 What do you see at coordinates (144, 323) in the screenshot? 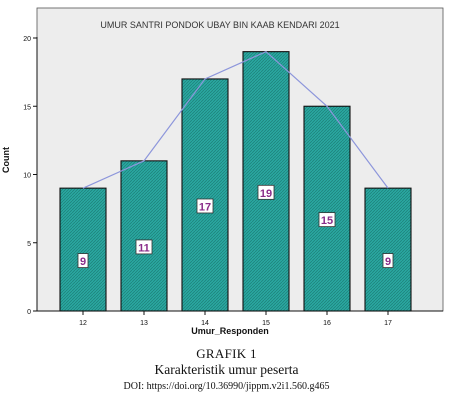
I see `x-tick-label: 13` at bounding box center [144, 323].